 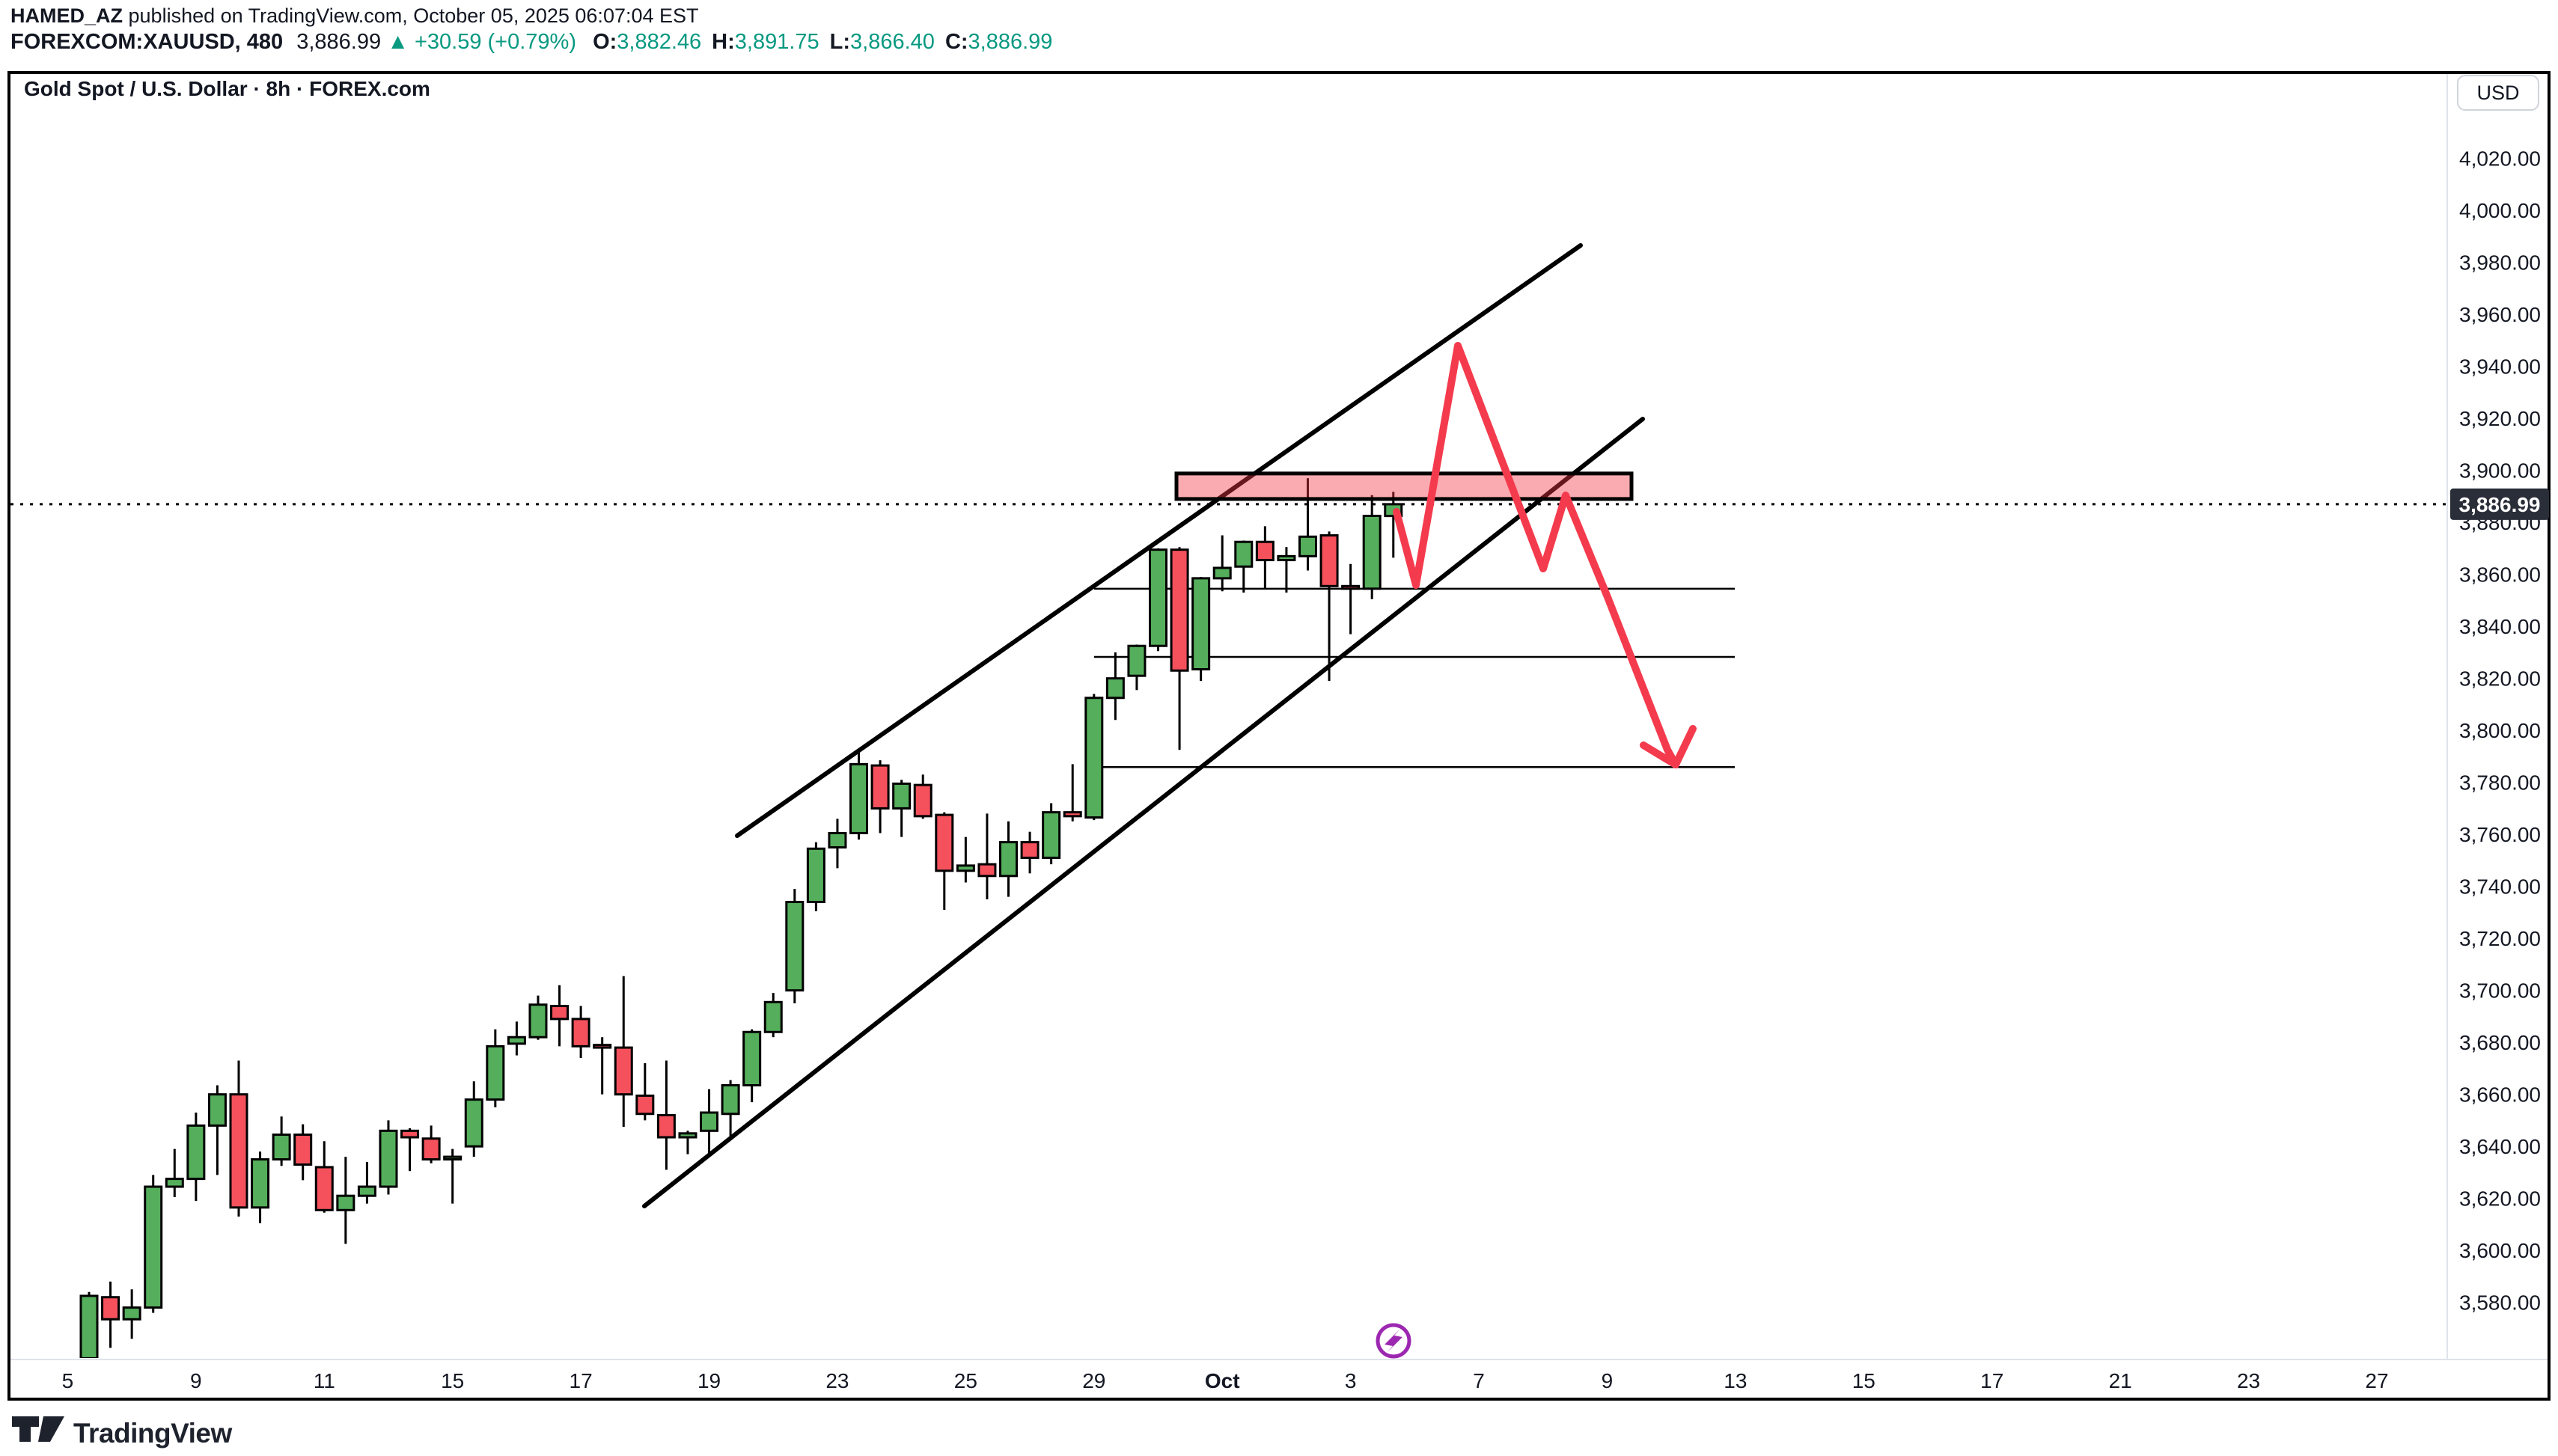 I want to click on projection-path, so click(x=1536, y=555).